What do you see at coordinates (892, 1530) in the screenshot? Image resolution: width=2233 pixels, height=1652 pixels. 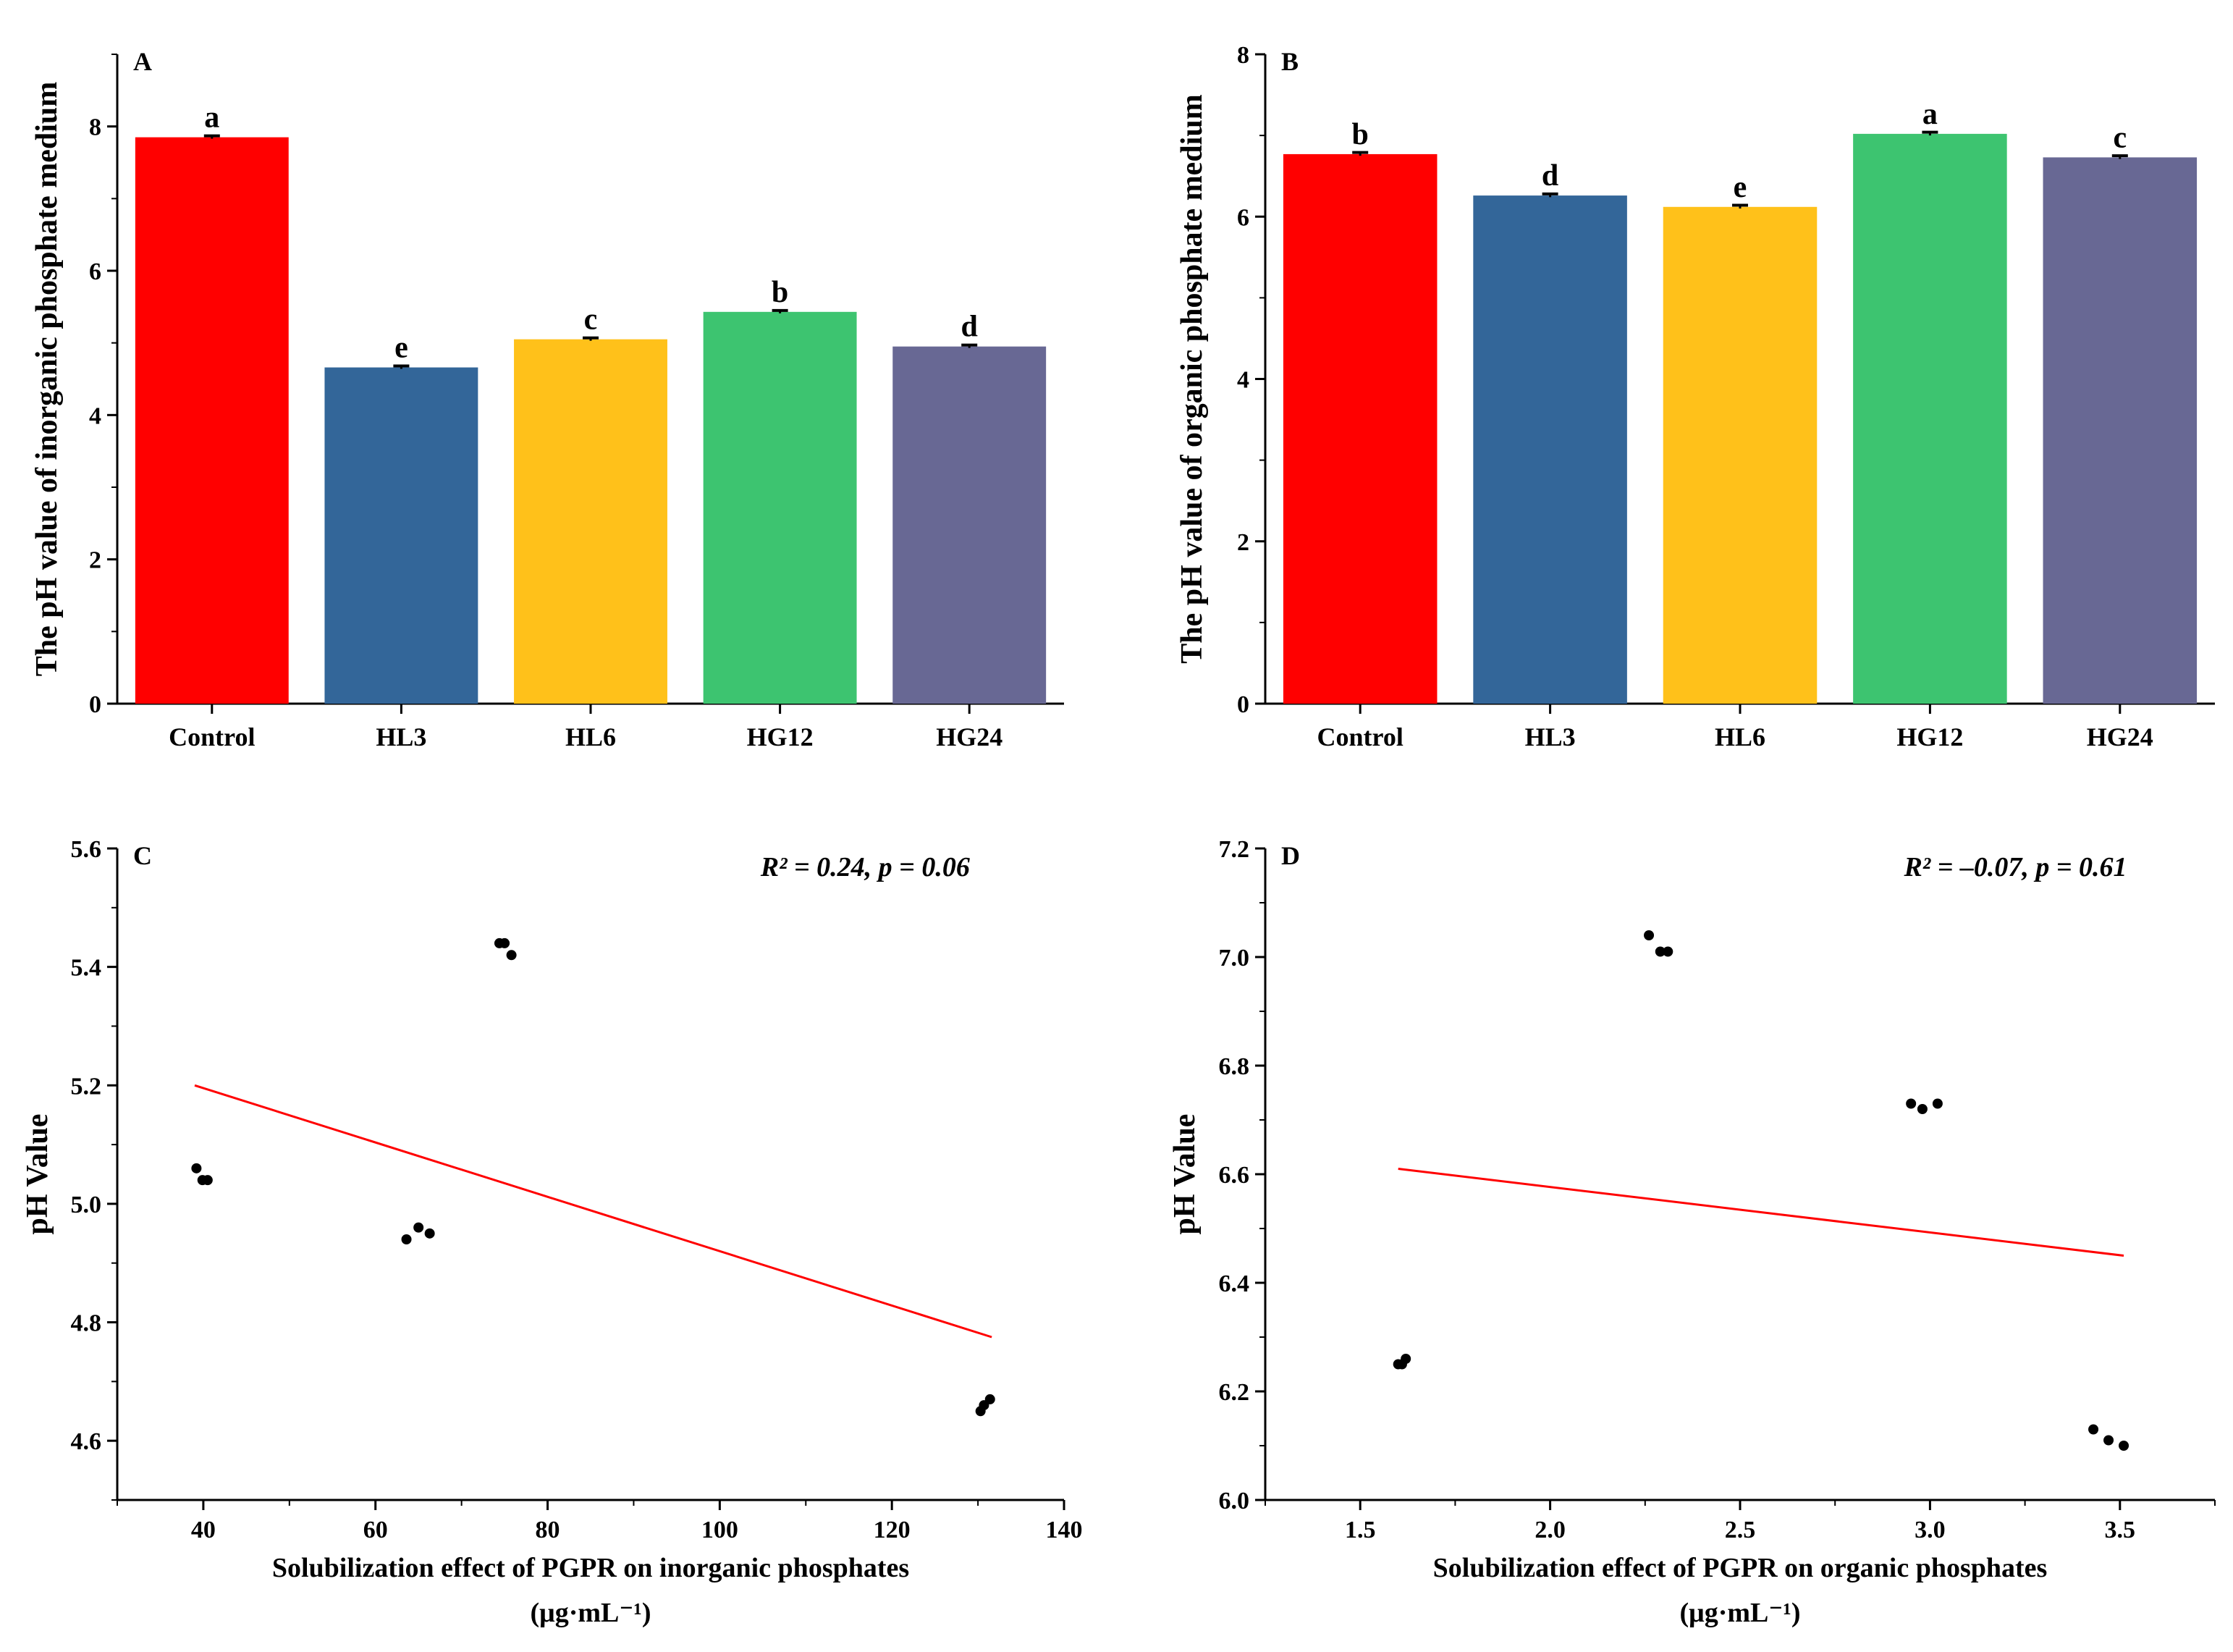 I see `x-tick-label: 120` at bounding box center [892, 1530].